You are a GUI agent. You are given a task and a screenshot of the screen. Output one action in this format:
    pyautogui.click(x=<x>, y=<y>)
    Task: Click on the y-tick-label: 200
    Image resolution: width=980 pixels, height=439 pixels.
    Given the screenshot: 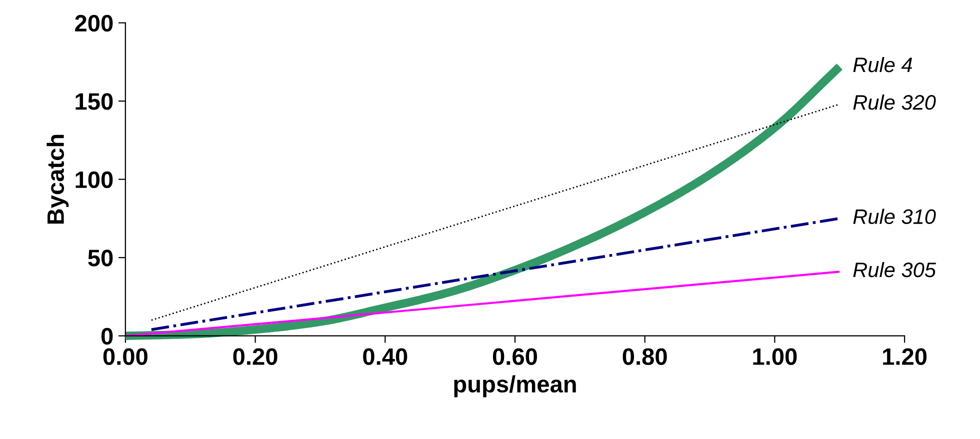 What is the action you would take?
    pyautogui.click(x=94, y=23)
    